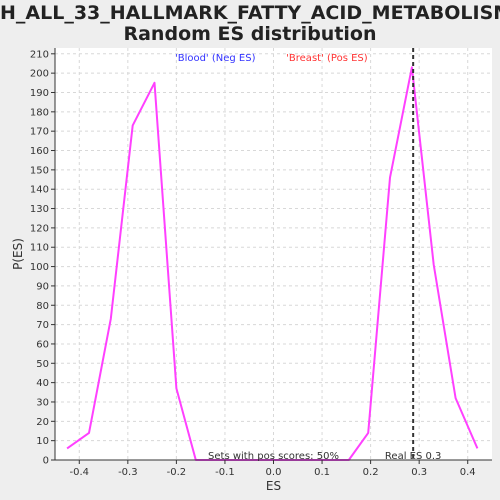 This screenshot has width=500, height=500. Describe the element at coordinates (42, 344) in the screenshot. I see `y-tick-label: 60` at that location.